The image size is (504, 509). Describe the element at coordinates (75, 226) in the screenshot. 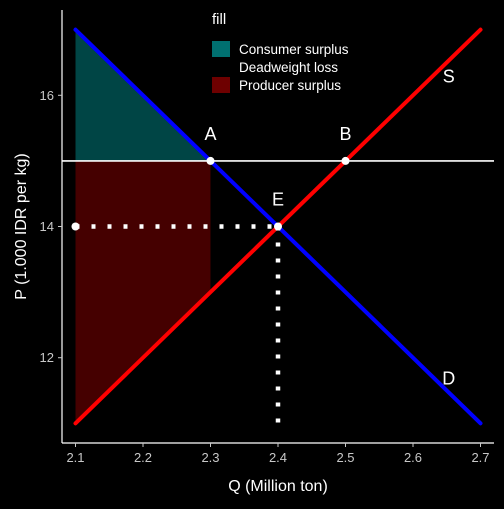

I see `point-price-axis` at that location.